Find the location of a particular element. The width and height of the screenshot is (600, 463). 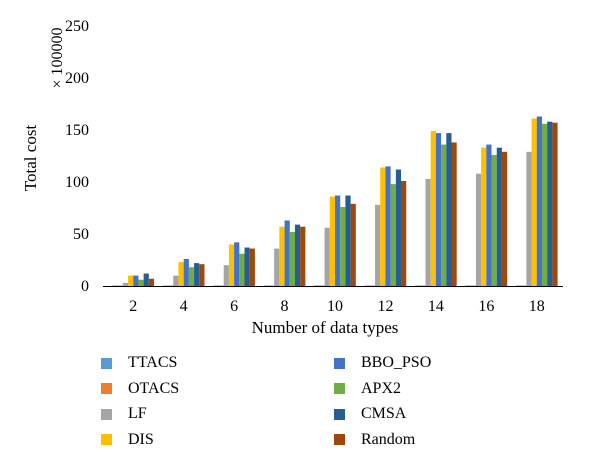

legend-label: LF is located at coordinates (137, 413).